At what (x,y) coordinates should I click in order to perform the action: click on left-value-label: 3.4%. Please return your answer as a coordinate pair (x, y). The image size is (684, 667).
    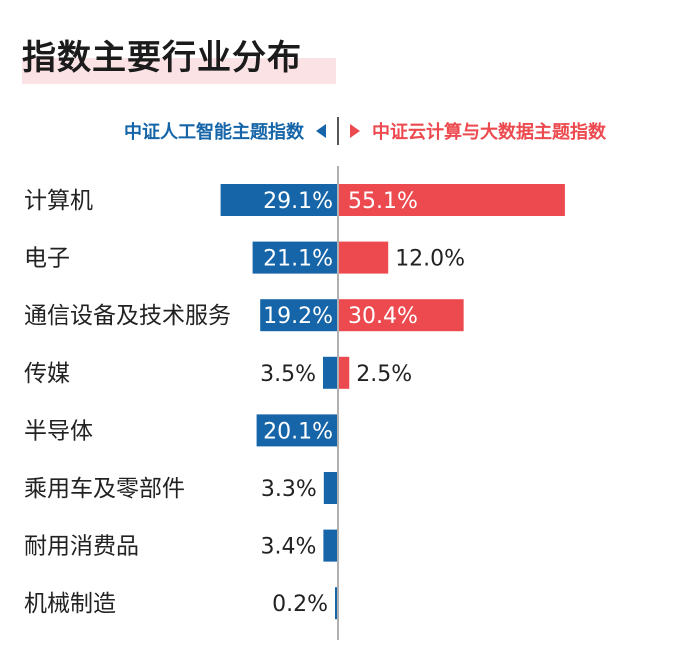
    Looking at the image, I should click on (288, 547).